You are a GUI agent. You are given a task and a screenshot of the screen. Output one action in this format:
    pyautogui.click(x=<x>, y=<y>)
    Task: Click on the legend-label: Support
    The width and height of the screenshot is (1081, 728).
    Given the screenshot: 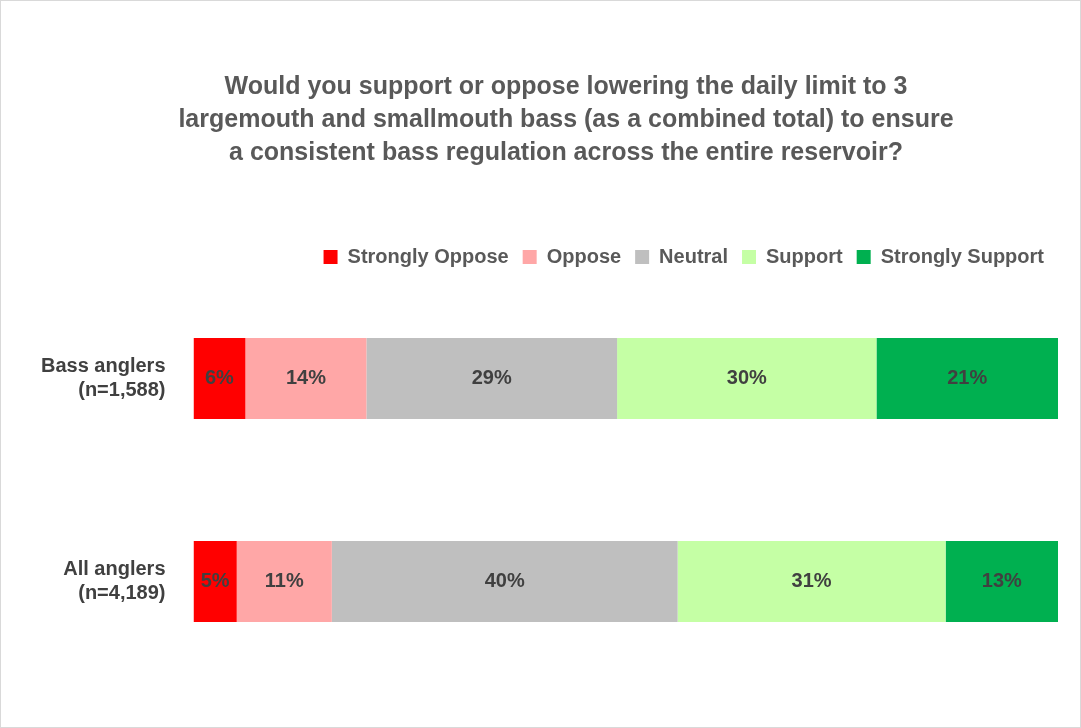 What is the action you would take?
    pyautogui.click(x=805, y=255)
    